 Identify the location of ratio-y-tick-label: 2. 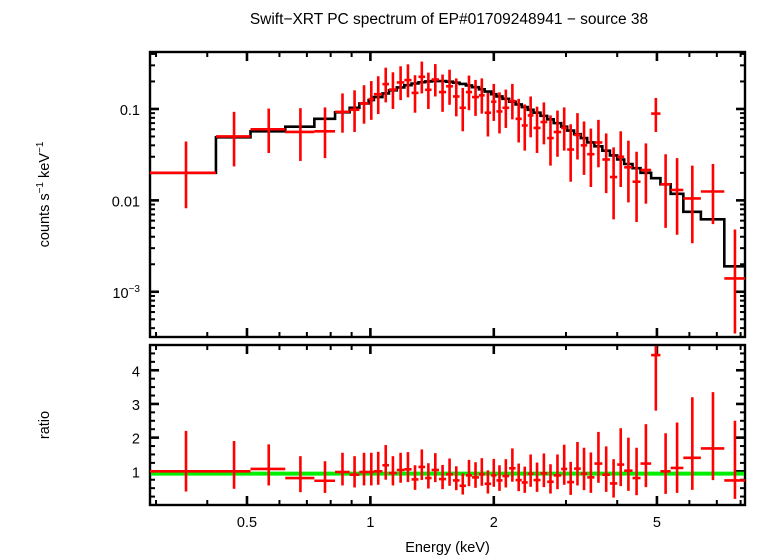
(136, 440).